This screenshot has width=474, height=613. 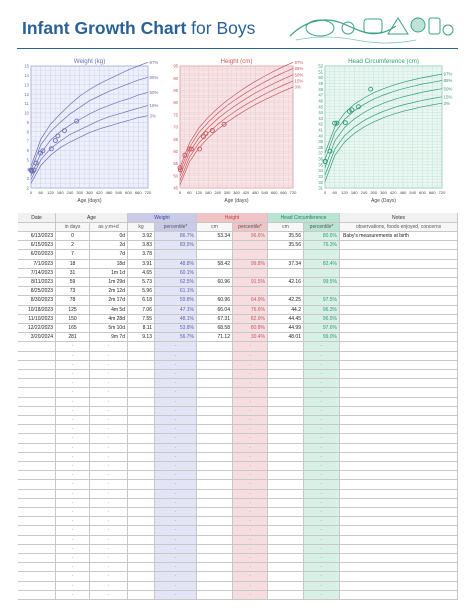 I want to click on weight-chart-title: Weight (kg), so click(x=90, y=61).